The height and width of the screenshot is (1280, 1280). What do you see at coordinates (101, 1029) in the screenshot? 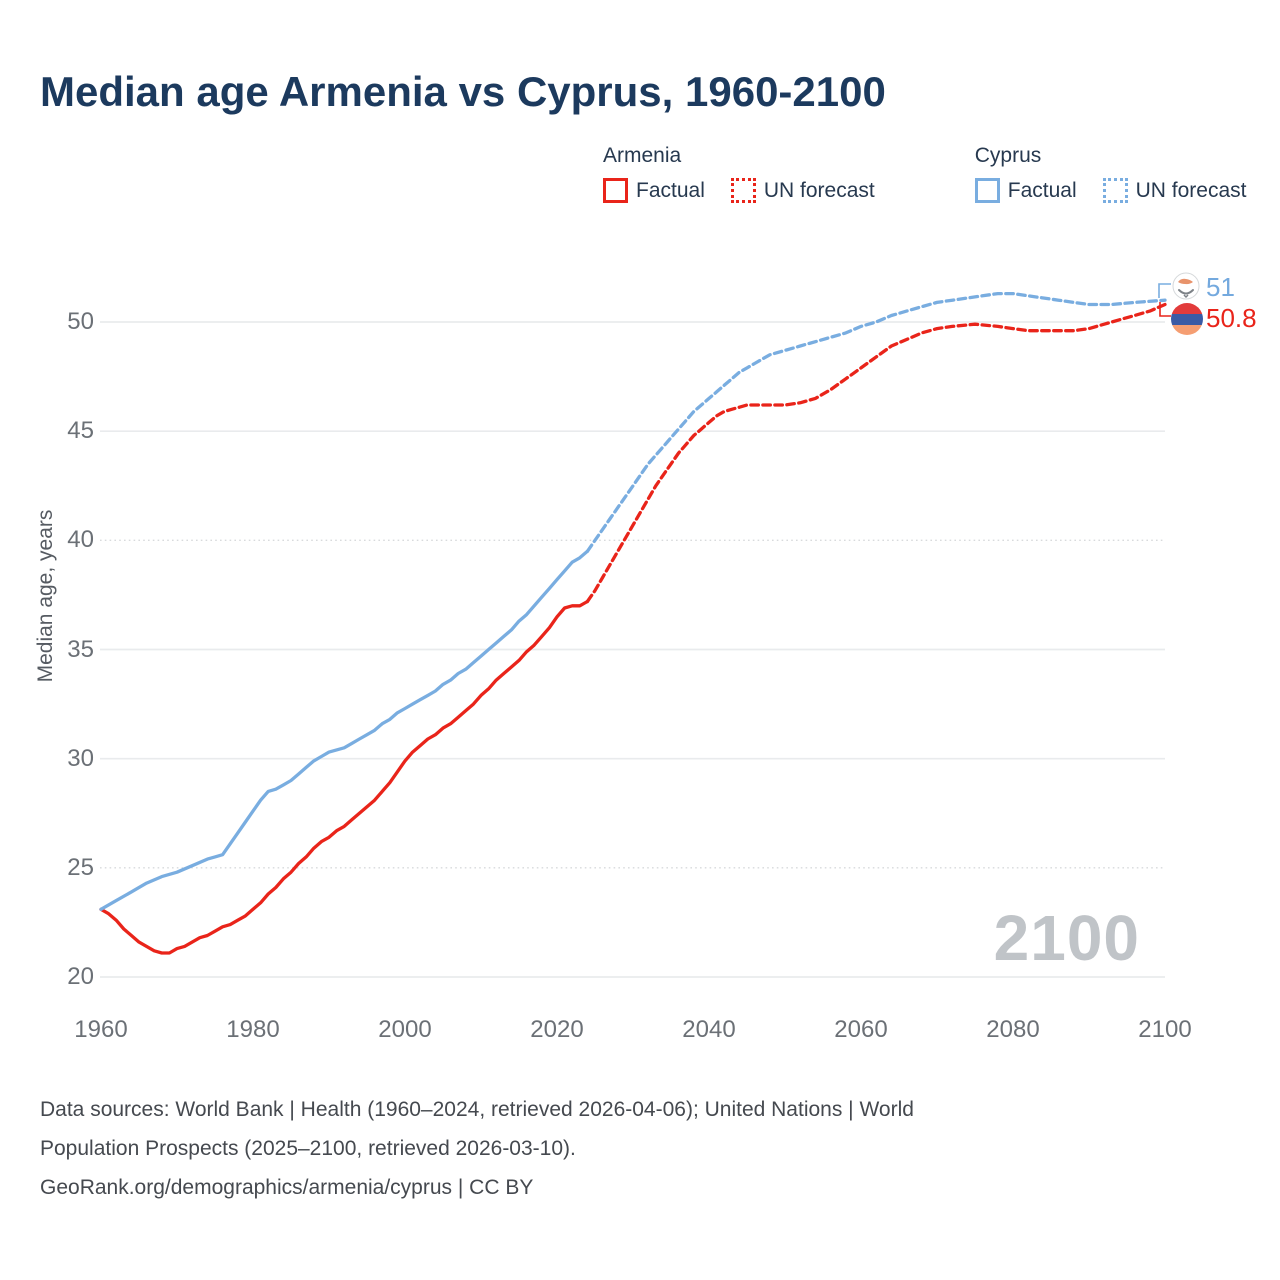
I see `x-tick-label: 1960` at bounding box center [101, 1029].